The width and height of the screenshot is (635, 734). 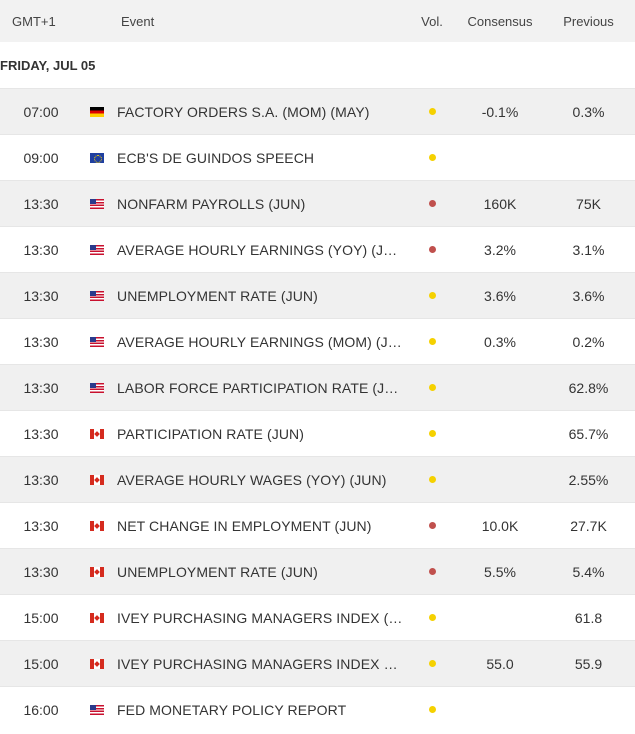 What do you see at coordinates (317, 21) in the screenshot?
I see `table-header: GMT+1 Event Vol. Consensus Previous` at bounding box center [317, 21].